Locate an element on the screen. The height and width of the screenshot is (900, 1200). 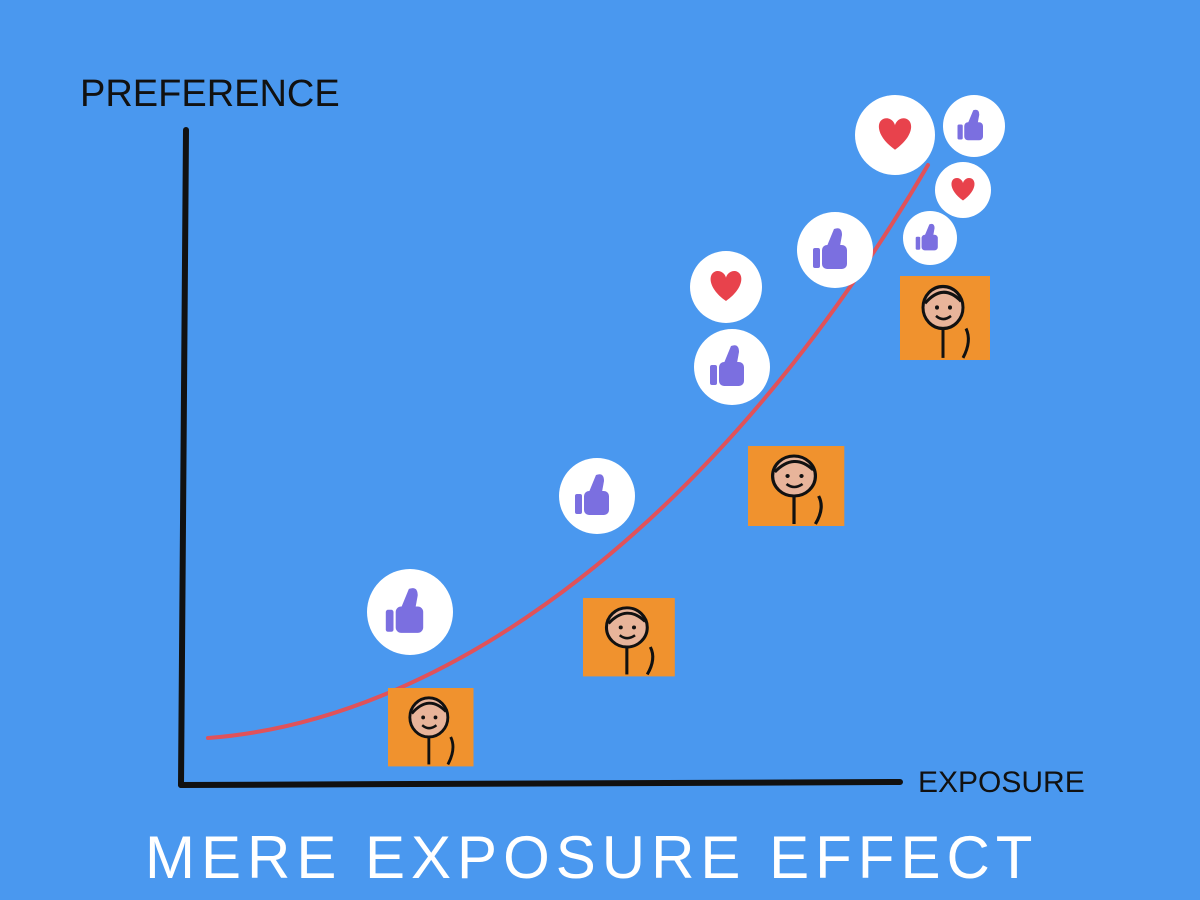
y-axis is located at coordinates (183, 457).